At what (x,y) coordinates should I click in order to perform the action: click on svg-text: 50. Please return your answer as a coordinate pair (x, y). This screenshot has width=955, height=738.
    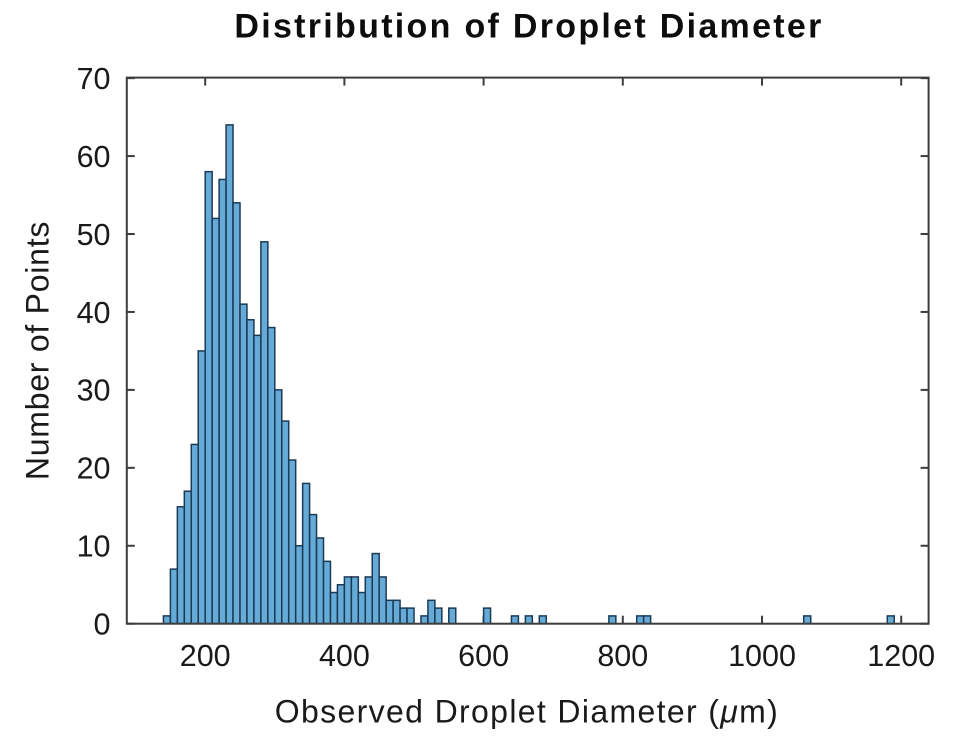
    Looking at the image, I should click on (94, 235).